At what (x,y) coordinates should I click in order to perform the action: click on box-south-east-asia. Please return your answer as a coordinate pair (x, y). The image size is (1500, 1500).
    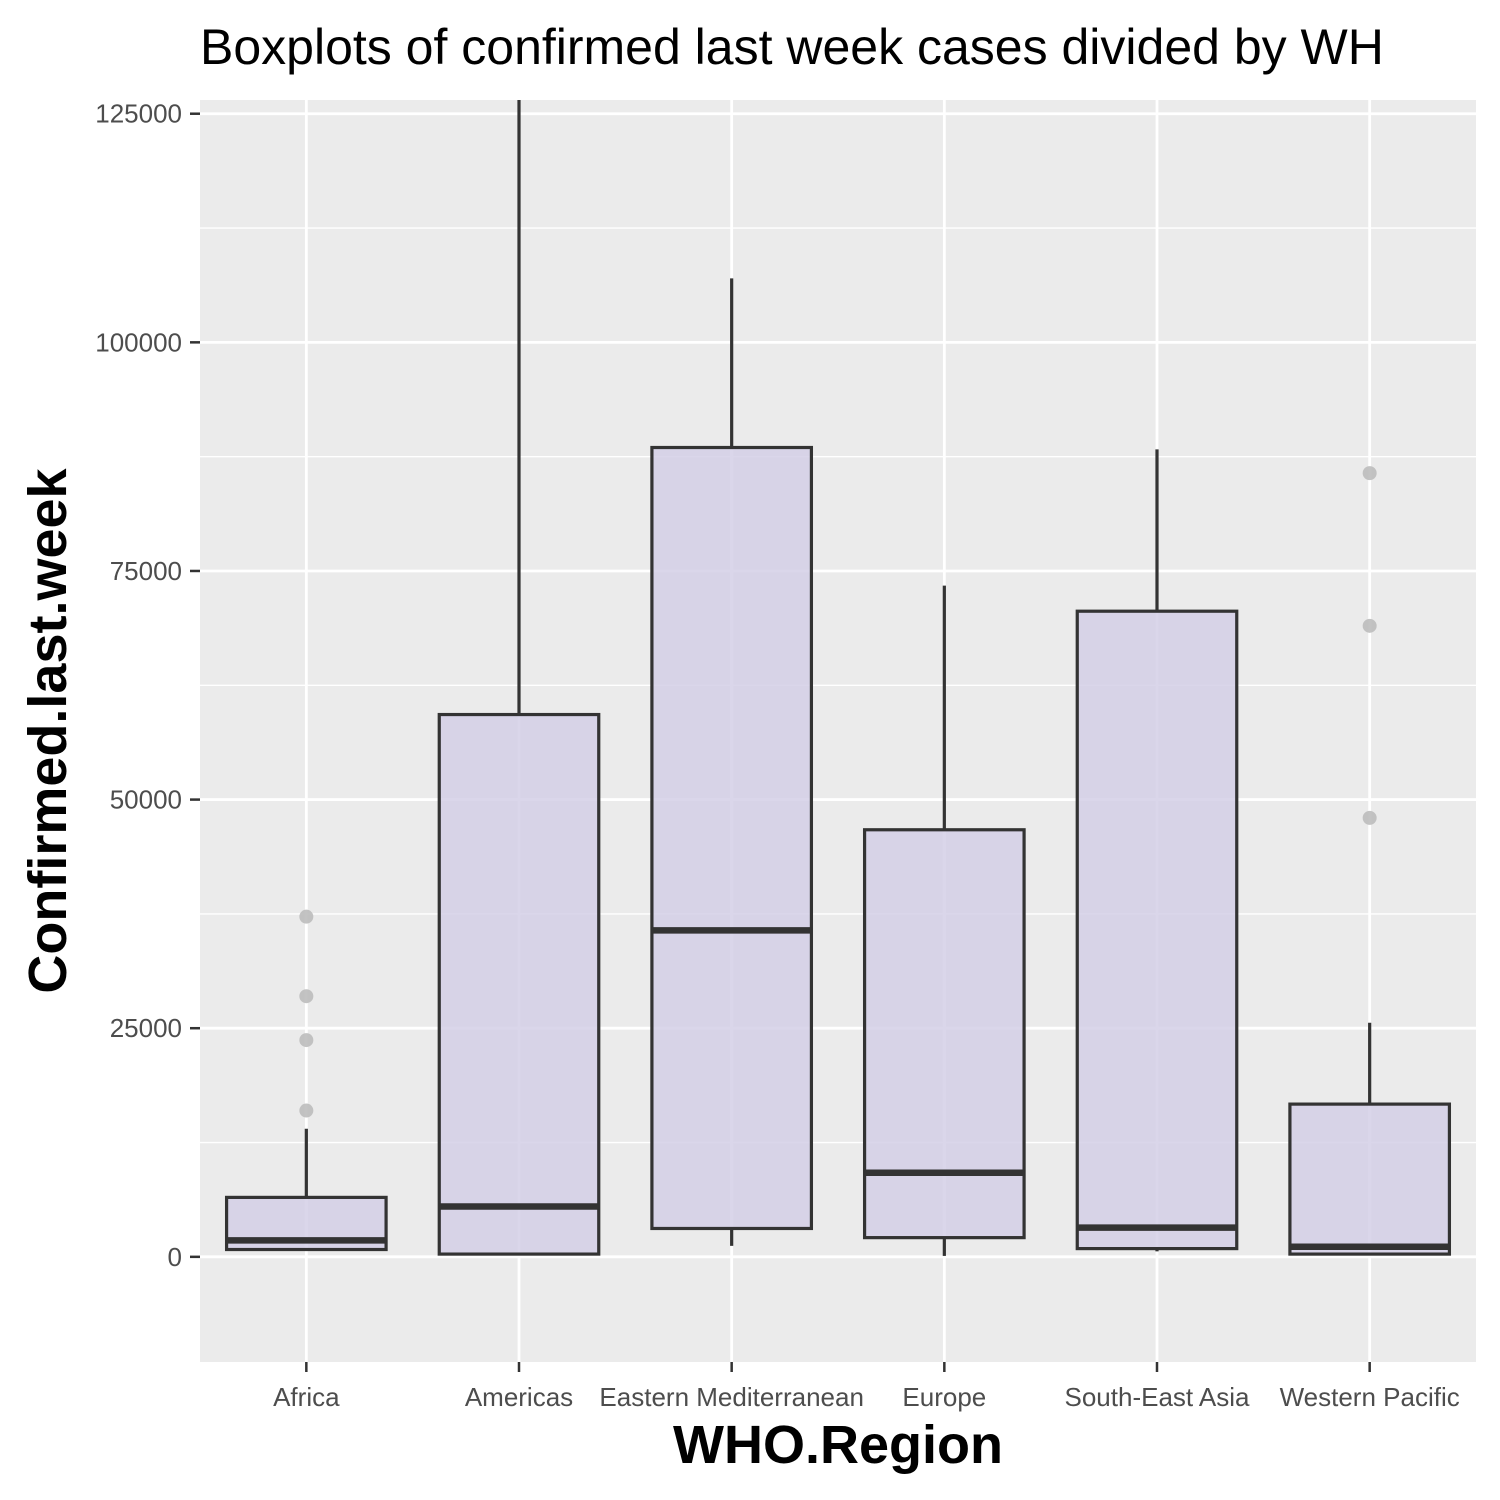
    Looking at the image, I should click on (1157, 850).